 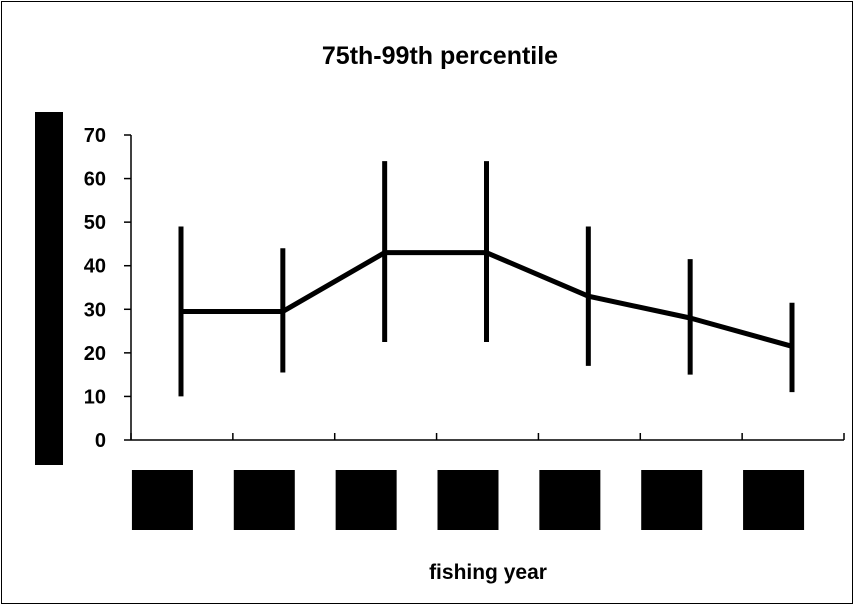 What do you see at coordinates (95, 354) in the screenshot?
I see `y-tick-label: 20` at bounding box center [95, 354].